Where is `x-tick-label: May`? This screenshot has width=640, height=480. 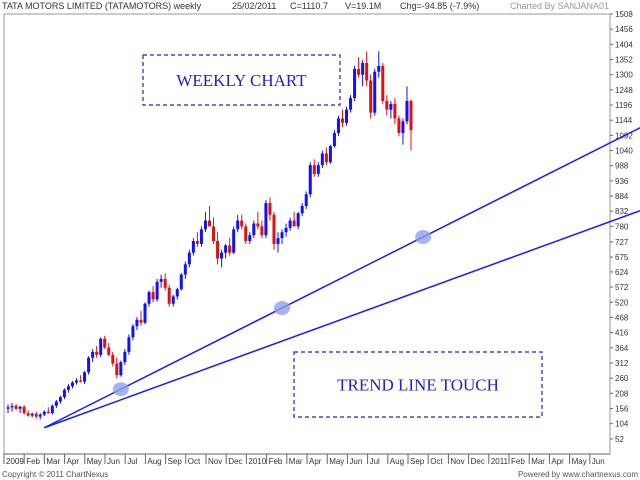
x-tick-label: May is located at coordinates (94, 461).